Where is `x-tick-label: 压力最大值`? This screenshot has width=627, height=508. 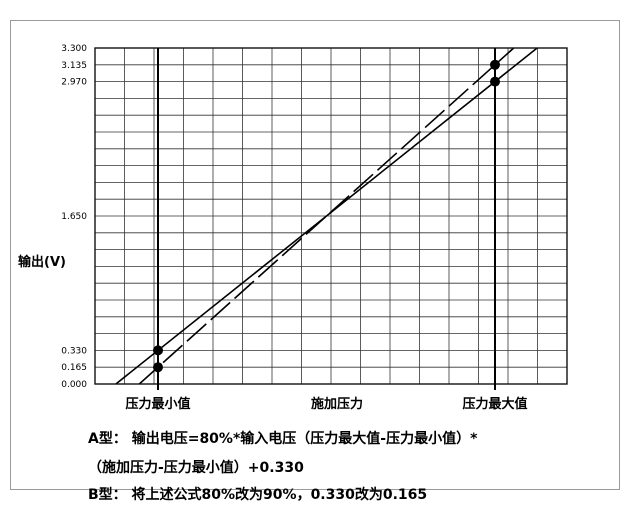
x-tick-label: 压力最大值 is located at coordinates (494, 404).